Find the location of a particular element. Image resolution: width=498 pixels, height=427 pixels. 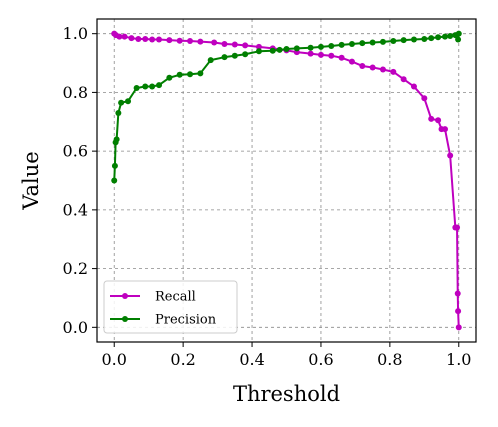

recall-legend-marker is located at coordinates (125, 296).